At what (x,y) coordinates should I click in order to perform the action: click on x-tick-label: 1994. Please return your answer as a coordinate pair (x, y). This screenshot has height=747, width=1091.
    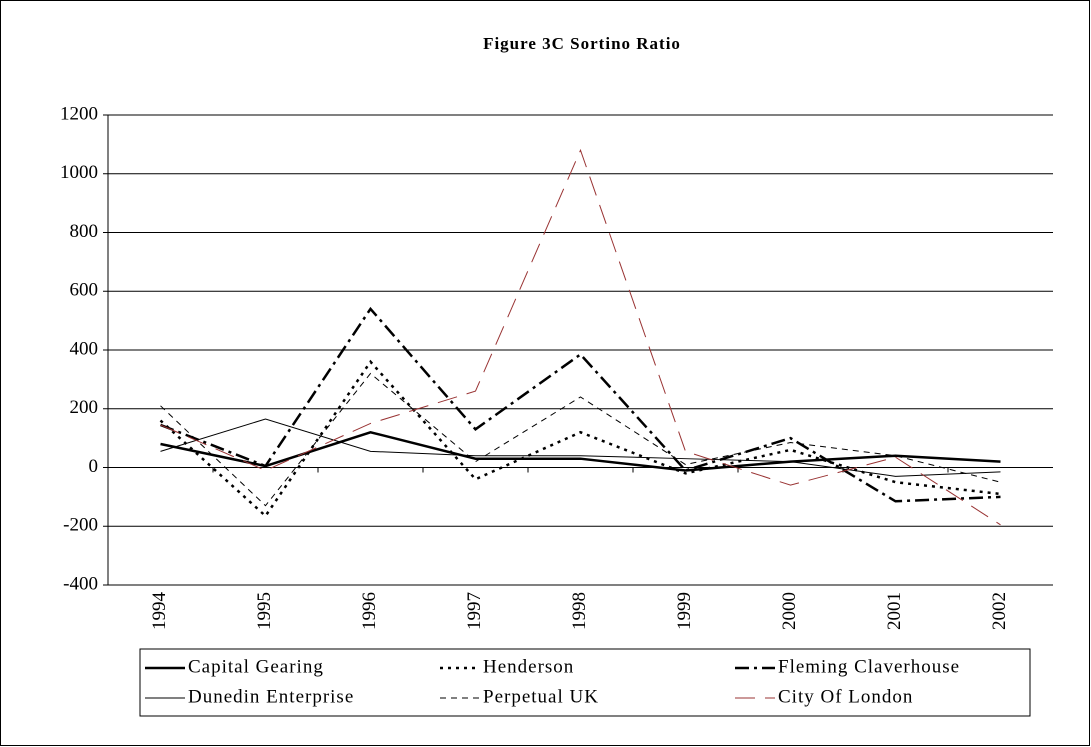
    Looking at the image, I should click on (159, 611).